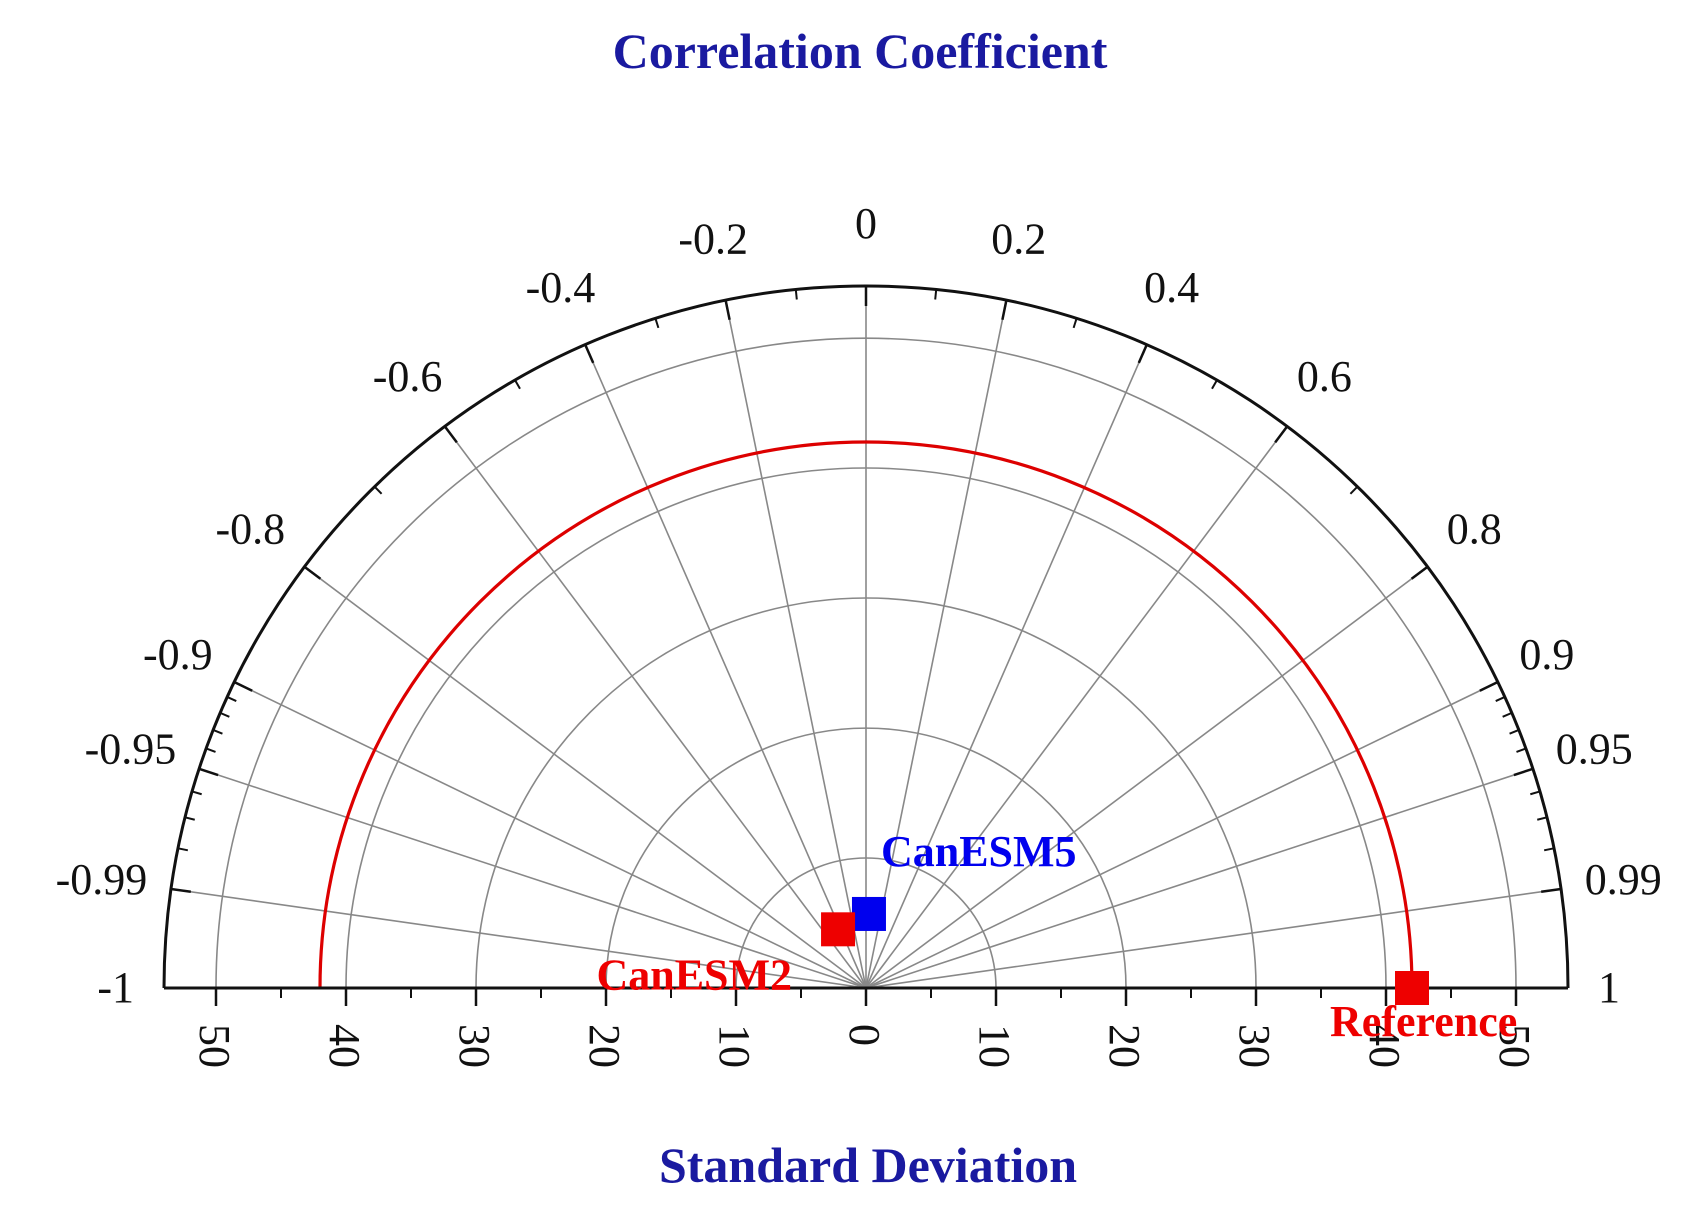  Describe the element at coordinates (864, 1035) in the screenshot. I see `std-tick-label: 0` at that location.